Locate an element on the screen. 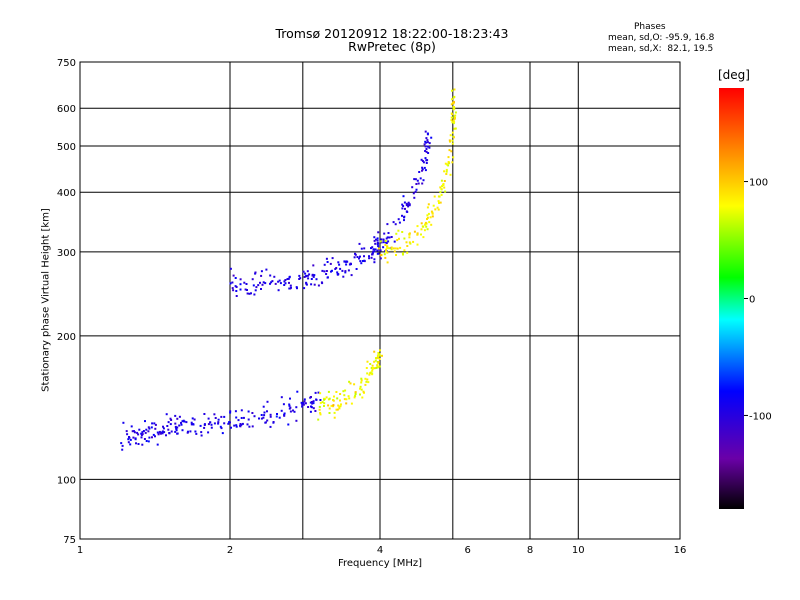 This screenshot has width=800, height=600. x-tick-label: 4 is located at coordinates (380, 550).